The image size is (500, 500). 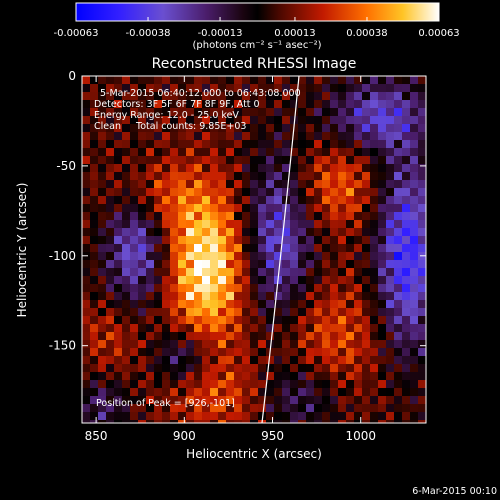 I want to click on x-axis-tick-label: 900, so click(x=184, y=436).